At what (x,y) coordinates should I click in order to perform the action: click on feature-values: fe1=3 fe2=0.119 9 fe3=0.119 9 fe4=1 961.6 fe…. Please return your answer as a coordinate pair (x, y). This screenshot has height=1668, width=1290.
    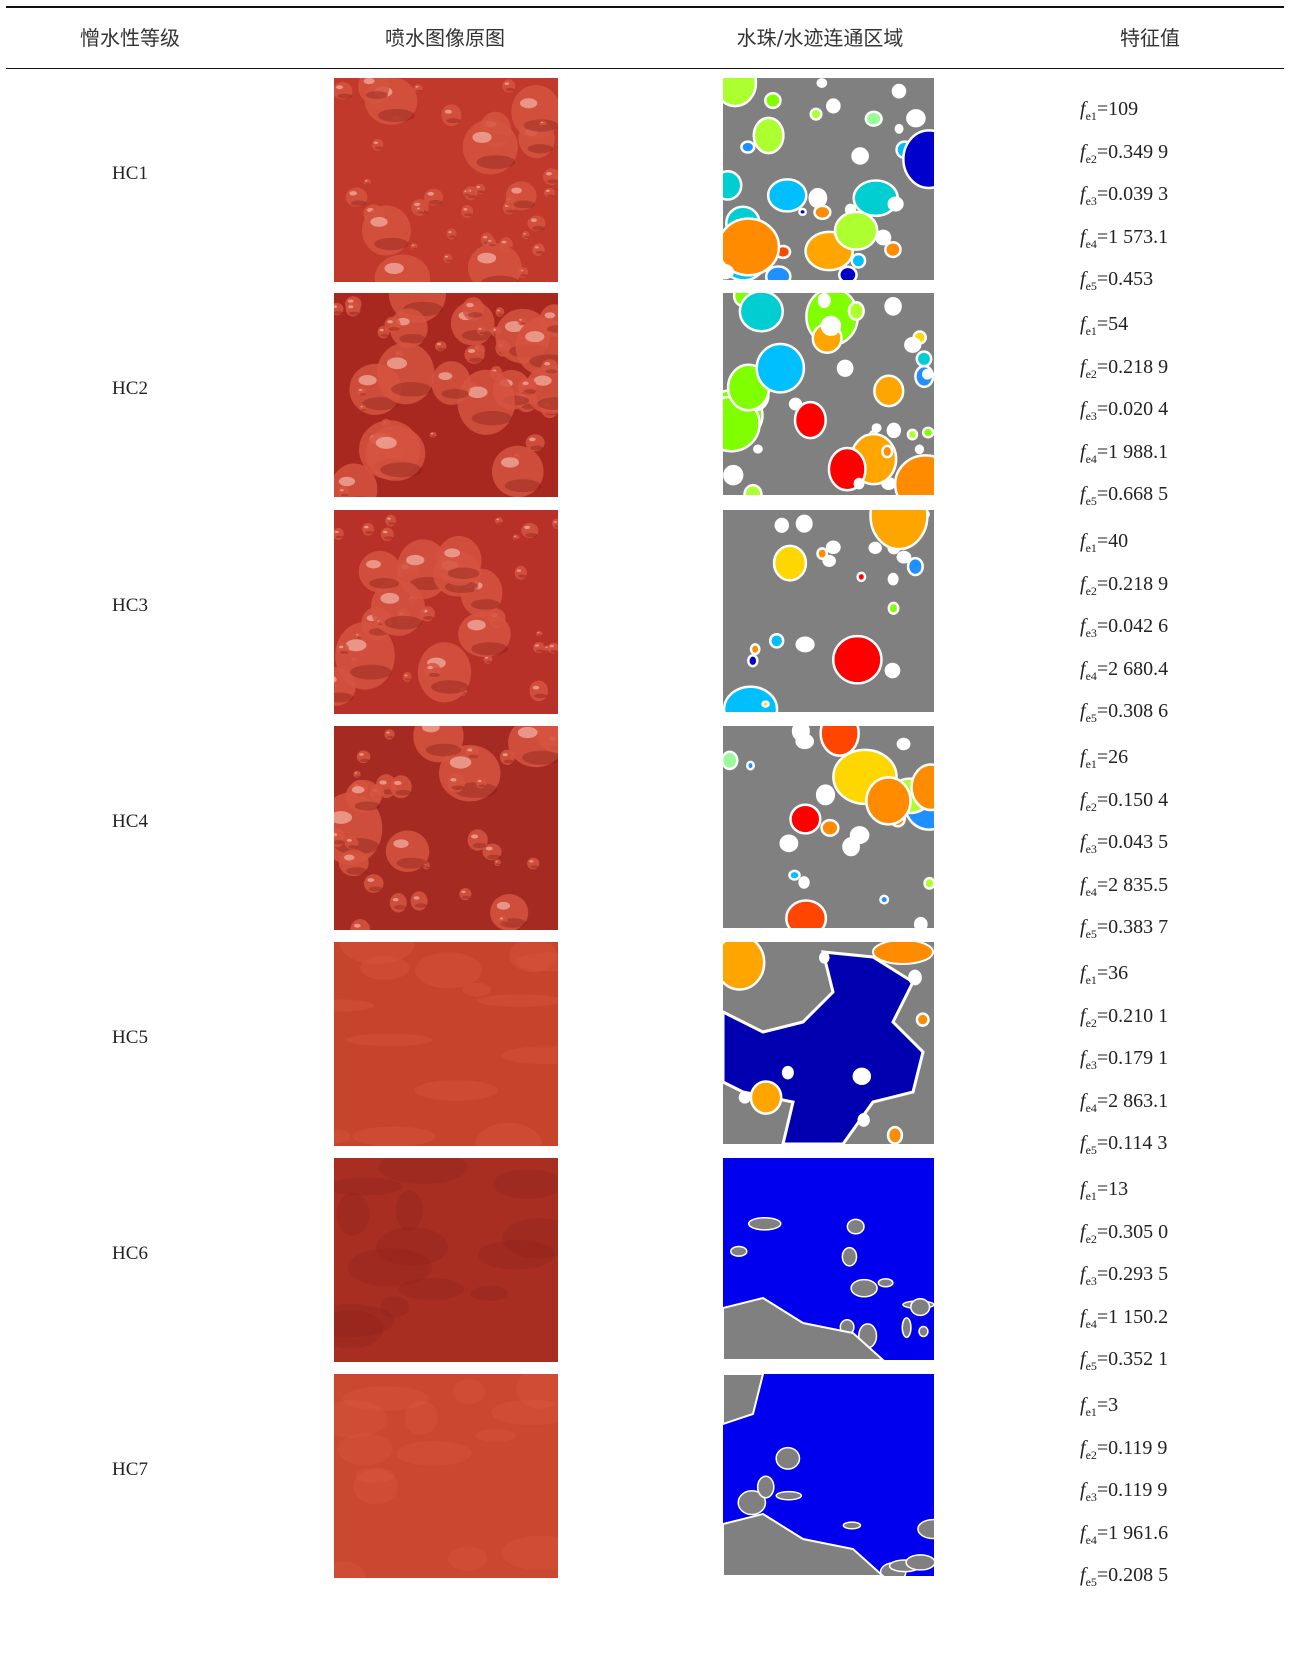
    Looking at the image, I should click on (1155, 1494).